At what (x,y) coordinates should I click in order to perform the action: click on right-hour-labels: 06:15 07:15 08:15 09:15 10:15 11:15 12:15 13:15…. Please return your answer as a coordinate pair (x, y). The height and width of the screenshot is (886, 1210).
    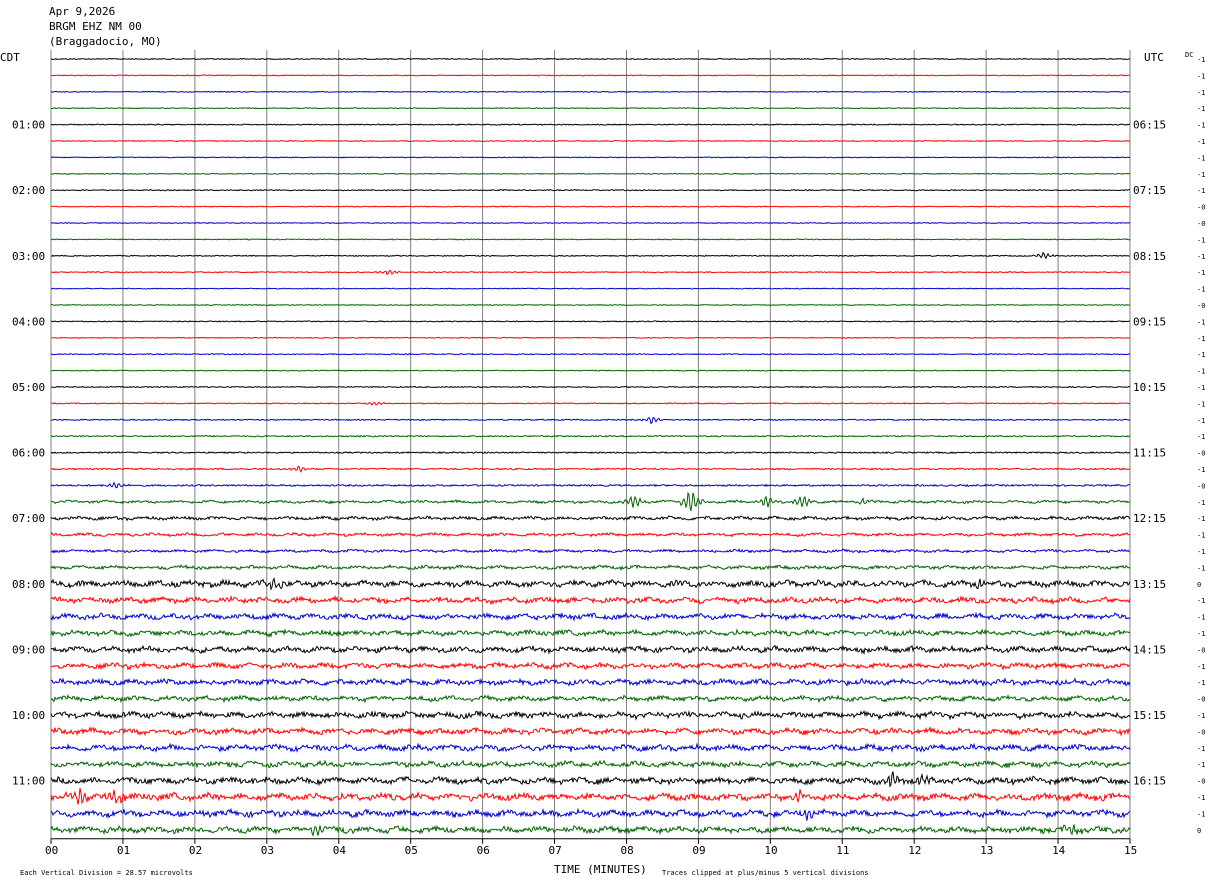
    Looking at the image, I should click on (1149, 453).